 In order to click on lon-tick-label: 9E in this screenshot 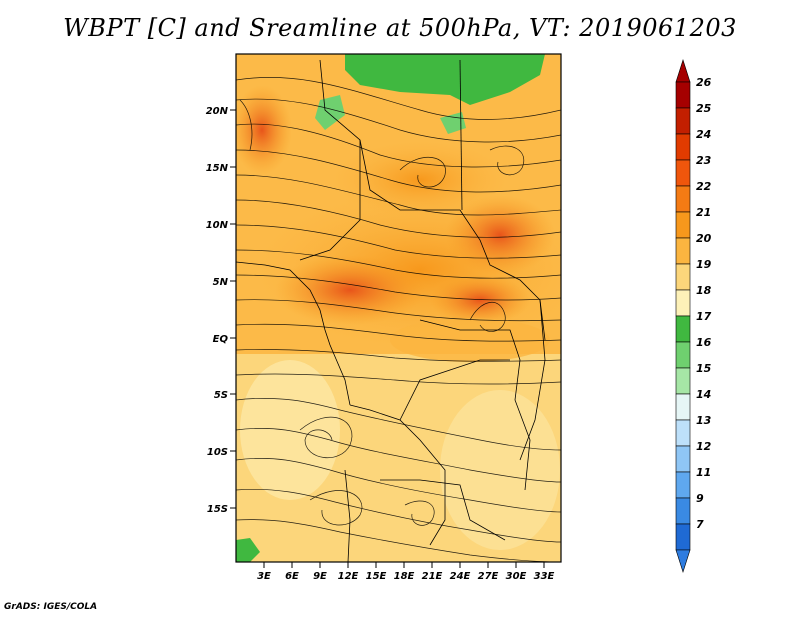, I will do `click(320, 576)`.